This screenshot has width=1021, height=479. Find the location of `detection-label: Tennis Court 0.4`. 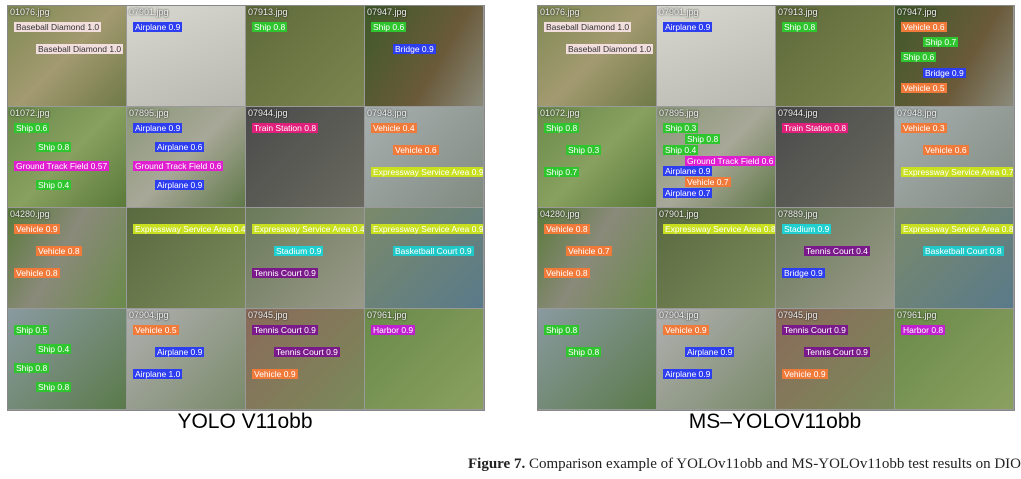

detection-label: Tennis Court 0.4 is located at coordinates (837, 251).